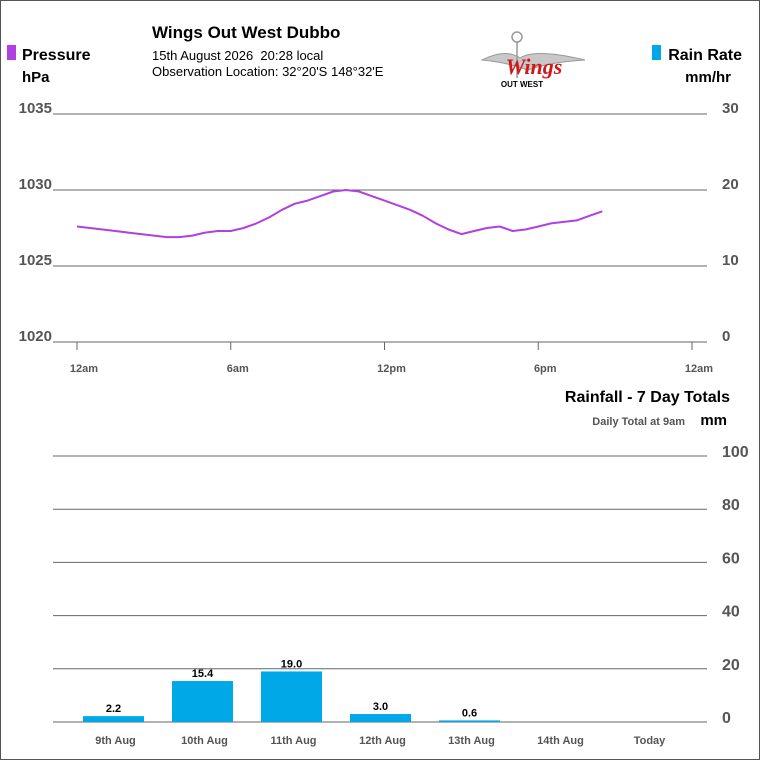  Describe the element at coordinates (204, 741) in the screenshot. I see `rainfall-category-label: 10th Aug` at that location.